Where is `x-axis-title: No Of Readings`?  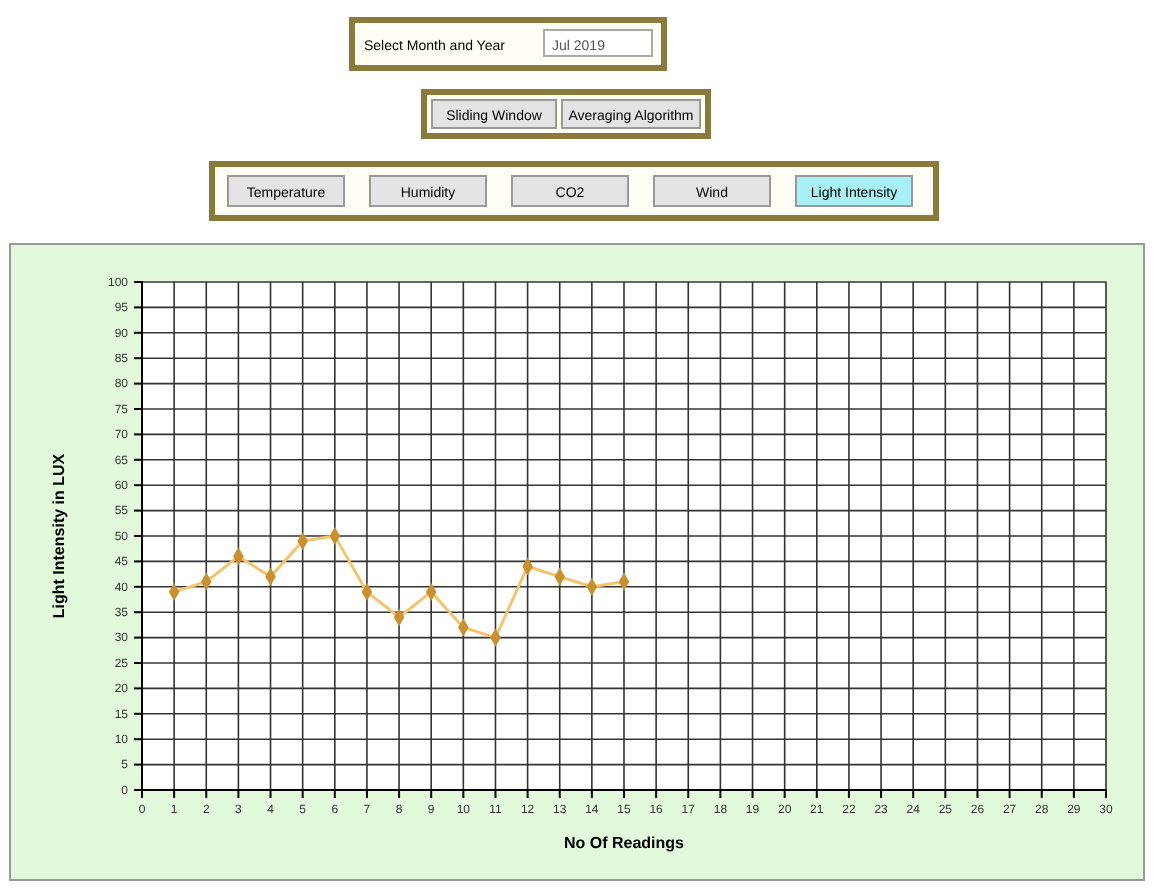
x-axis-title: No Of Readings is located at coordinates (624, 843).